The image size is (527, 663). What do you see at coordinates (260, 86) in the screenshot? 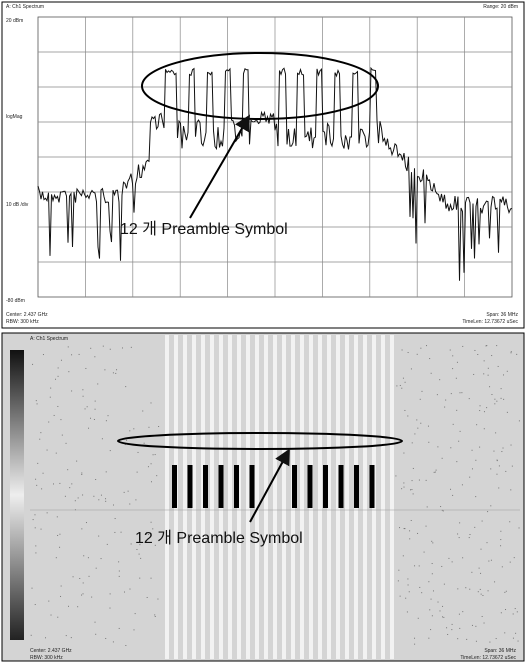
I see `highlight-ellipse` at bounding box center [260, 86].